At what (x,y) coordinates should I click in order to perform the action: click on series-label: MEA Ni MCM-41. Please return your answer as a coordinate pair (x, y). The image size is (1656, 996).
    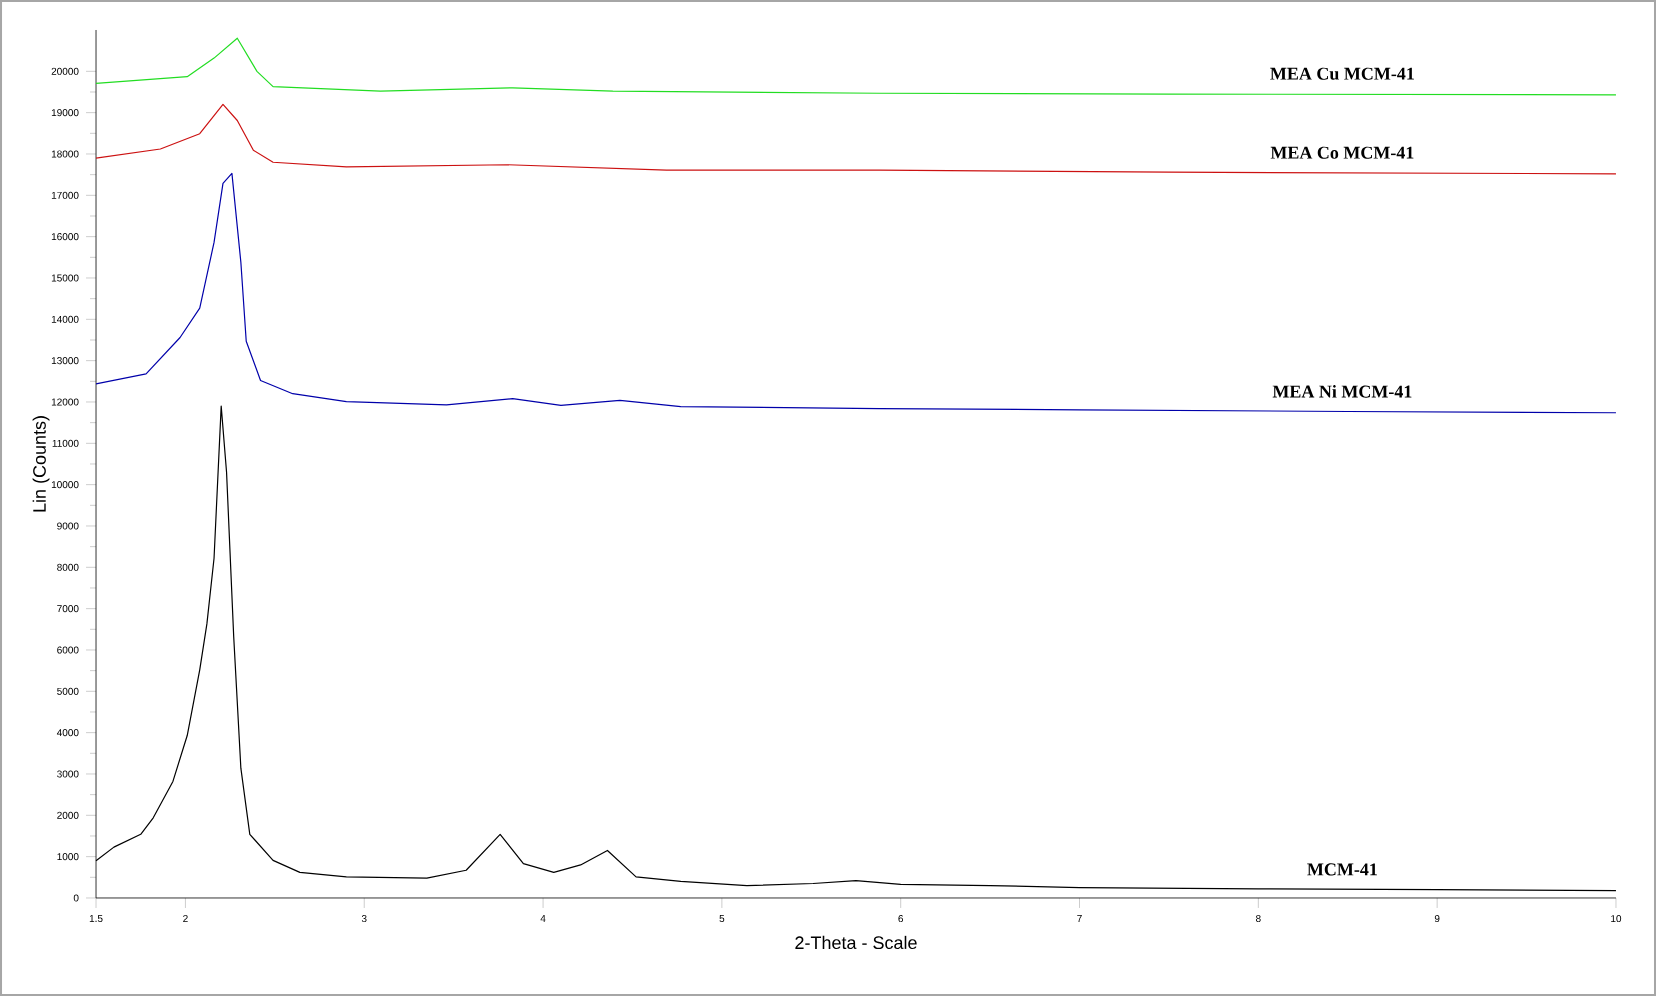
    Looking at the image, I should click on (1342, 391).